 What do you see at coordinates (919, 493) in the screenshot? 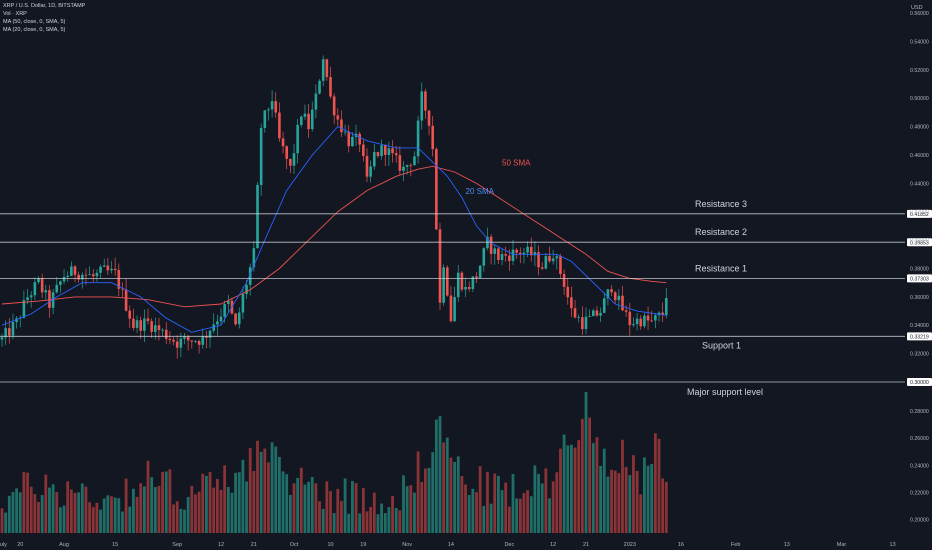
I see `volume-tick-label: 0.22000` at bounding box center [919, 493].